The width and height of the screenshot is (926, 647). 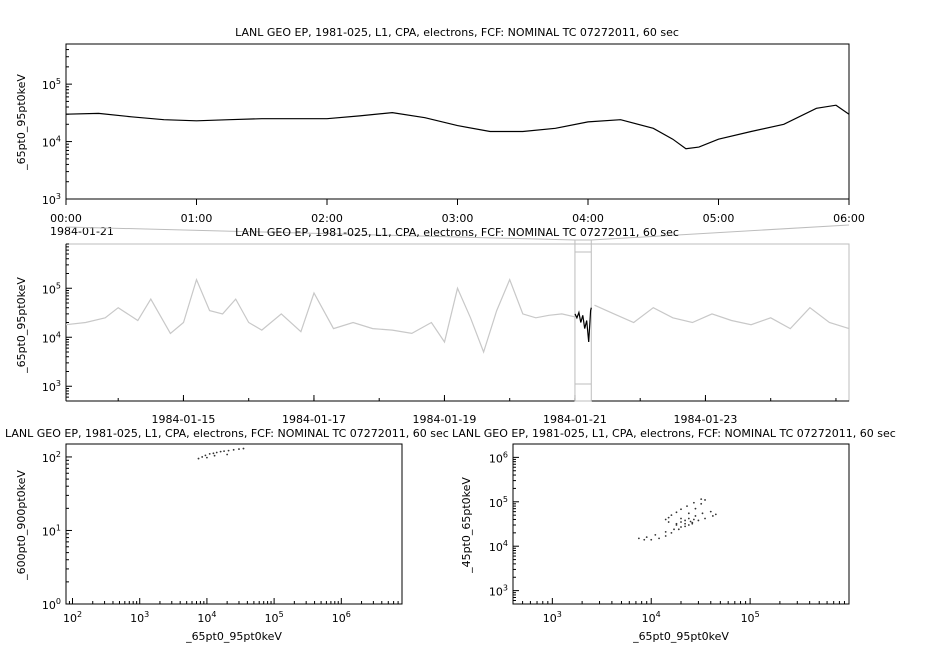 I want to click on panel4-y-tick-label: 10⁶, so click(x=498, y=457).